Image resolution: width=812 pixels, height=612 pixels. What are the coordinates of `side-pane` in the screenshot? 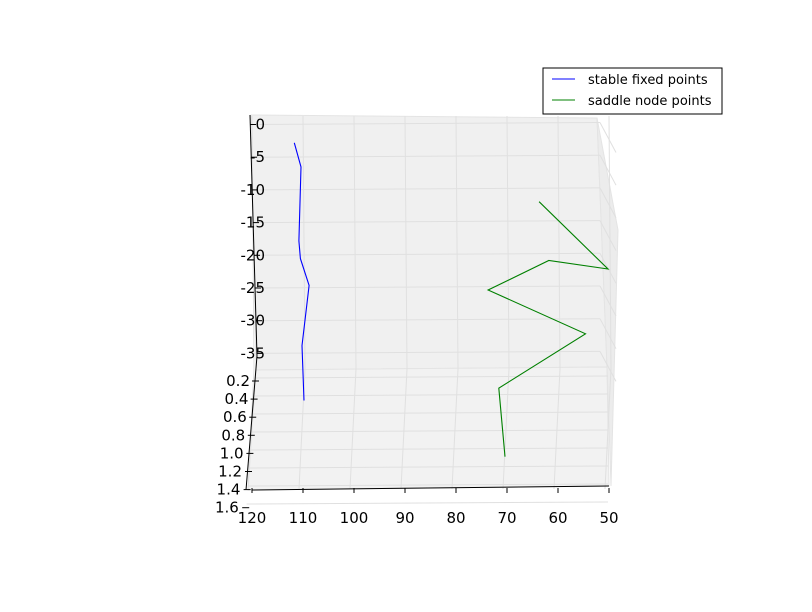 It's located at (607, 302).